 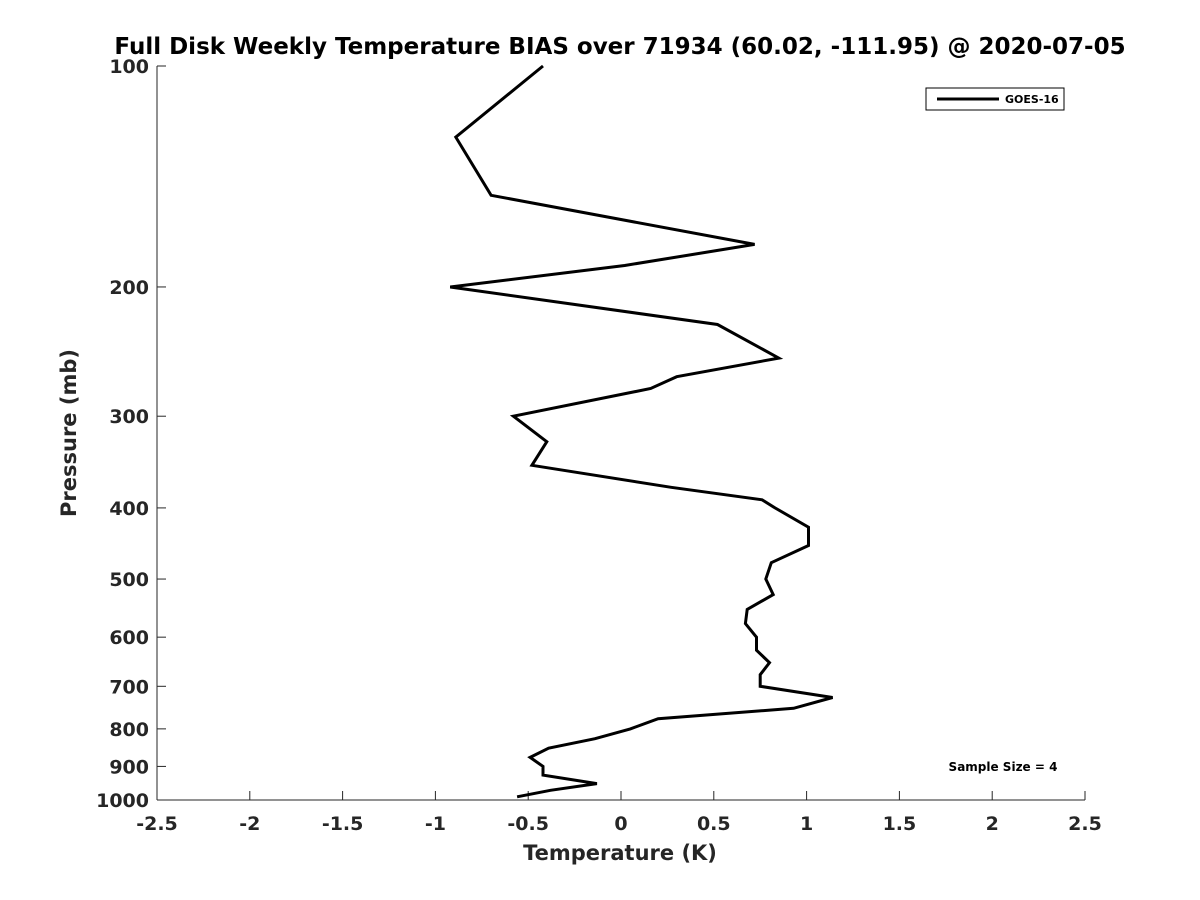 What do you see at coordinates (129, 509) in the screenshot?
I see `y-tick-label: 400` at bounding box center [129, 509].